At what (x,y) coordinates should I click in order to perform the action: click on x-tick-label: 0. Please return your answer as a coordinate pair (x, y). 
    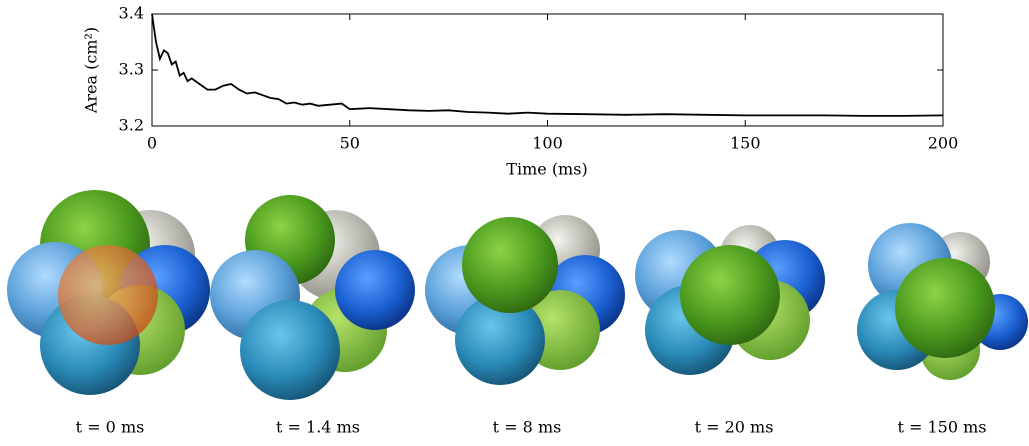
    Looking at the image, I should click on (152, 143).